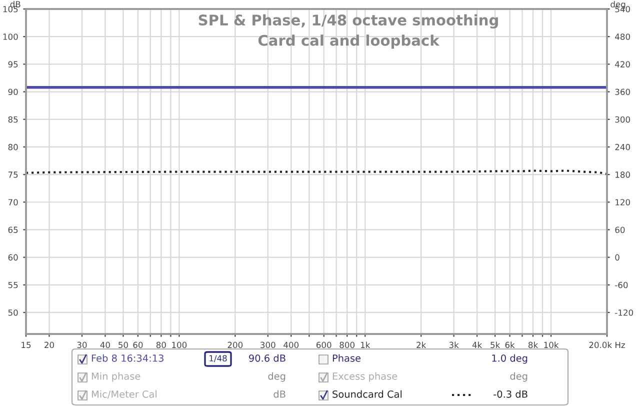 Image resolution: width=640 pixels, height=407 pixels. What do you see at coordinates (13, 202) in the screenshot?
I see `y-tick-label: 70` at bounding box center [13, 202].